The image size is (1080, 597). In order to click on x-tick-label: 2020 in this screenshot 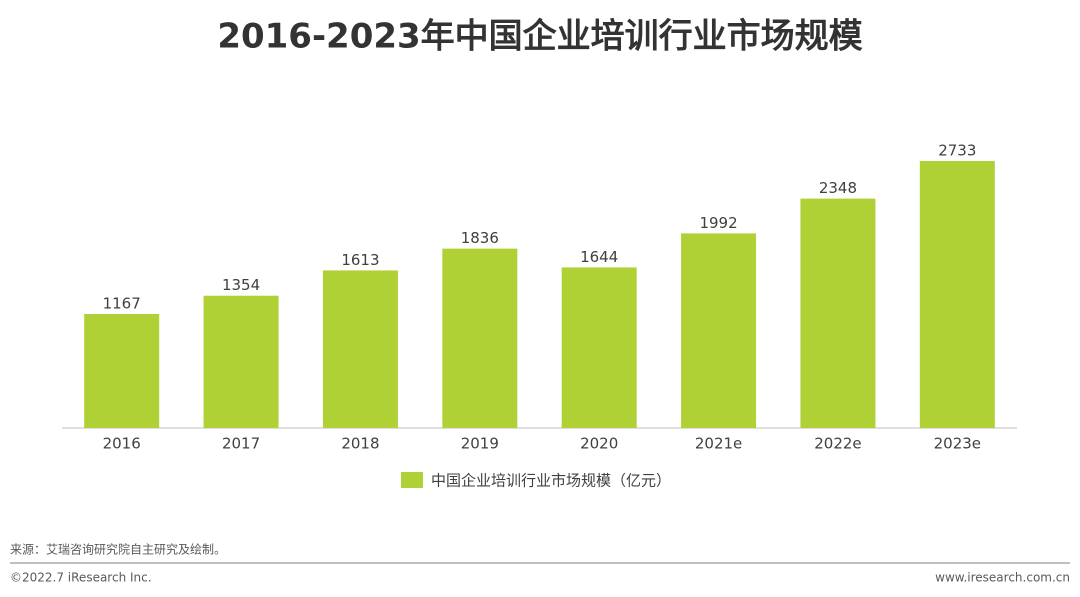, I will do `click(599, 444)`.